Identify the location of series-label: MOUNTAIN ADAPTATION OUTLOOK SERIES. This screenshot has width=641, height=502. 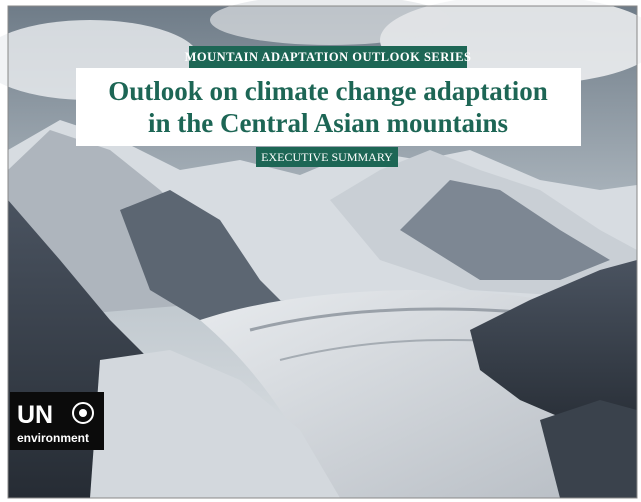
(328, 57).